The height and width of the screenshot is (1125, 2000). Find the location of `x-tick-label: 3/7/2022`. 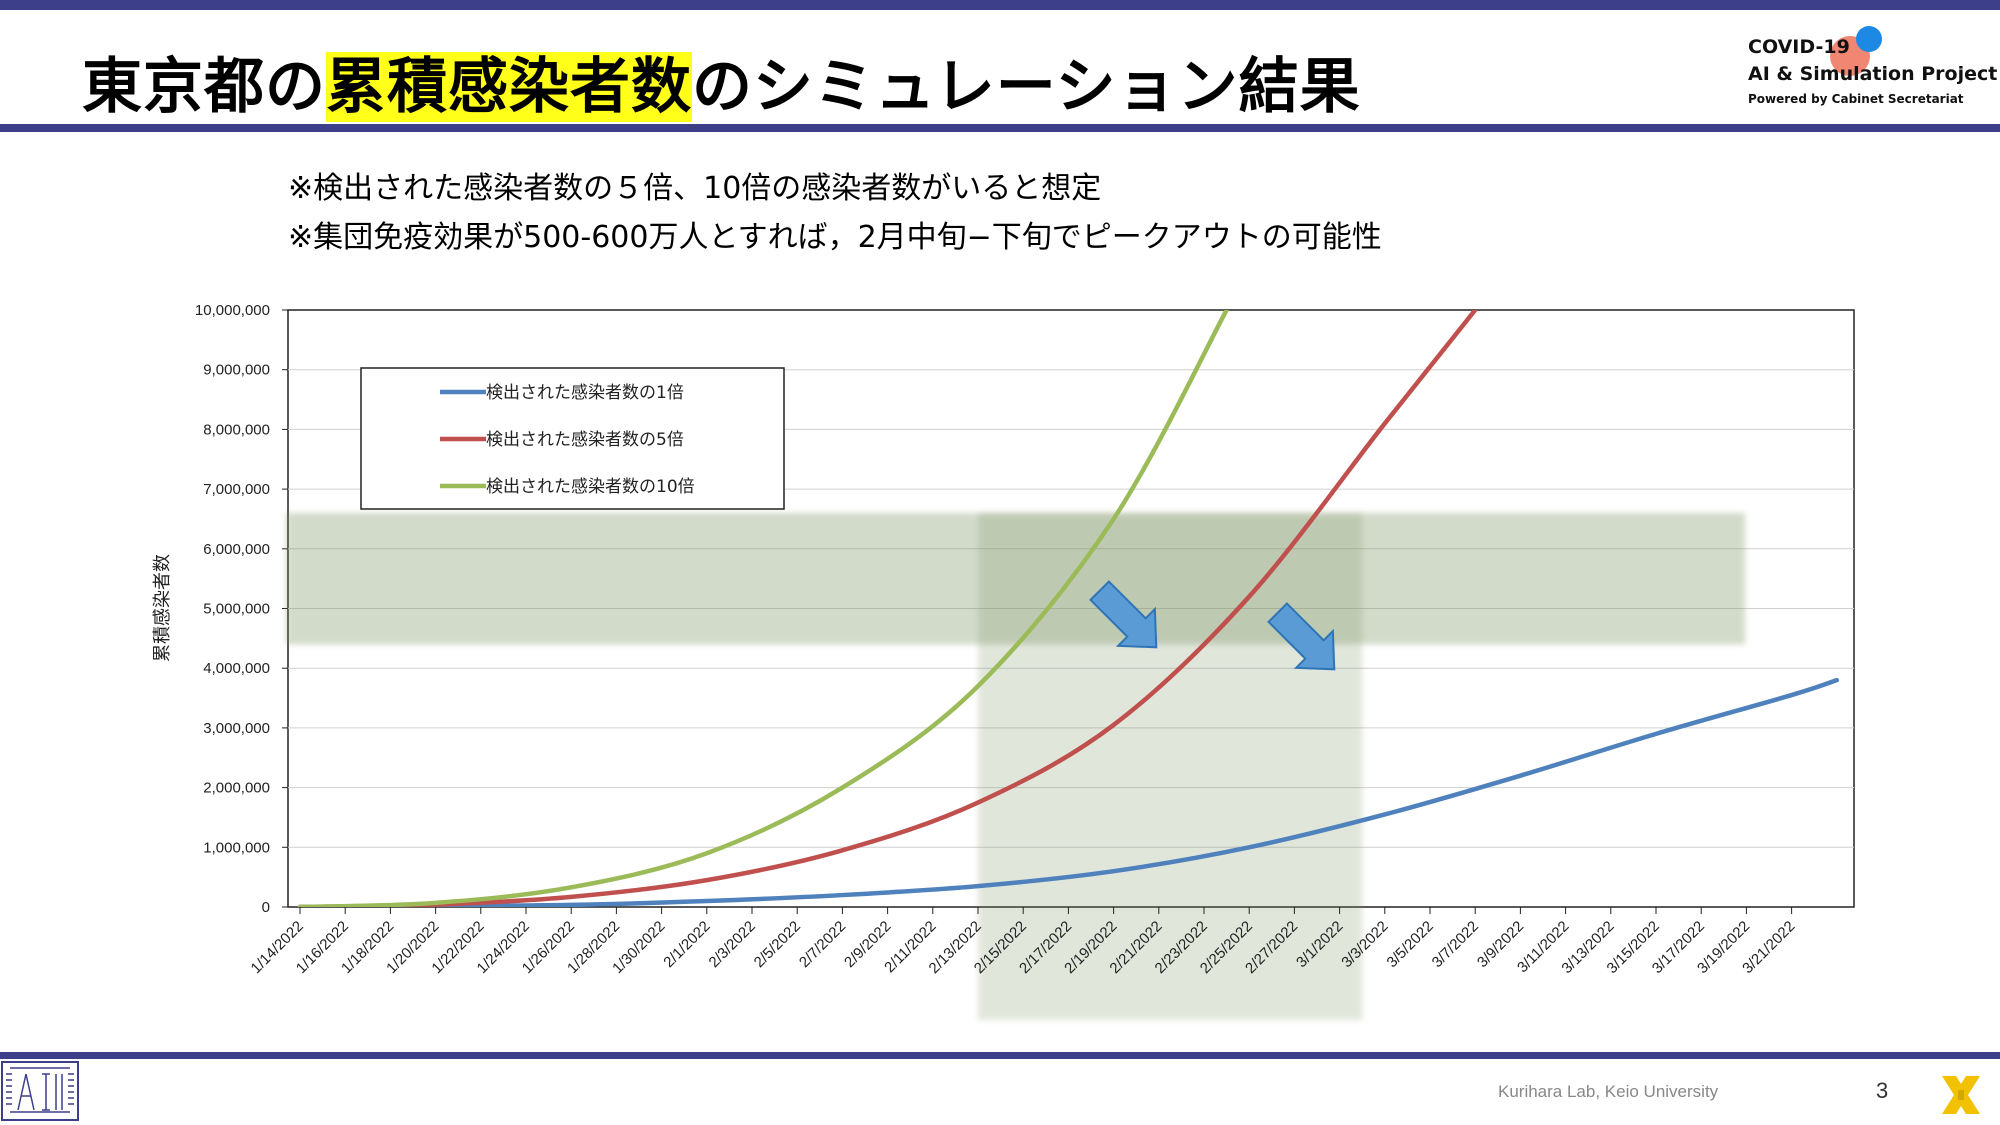

x-tick-label: 3/7/2022 is located at coordinates (1455, 944).